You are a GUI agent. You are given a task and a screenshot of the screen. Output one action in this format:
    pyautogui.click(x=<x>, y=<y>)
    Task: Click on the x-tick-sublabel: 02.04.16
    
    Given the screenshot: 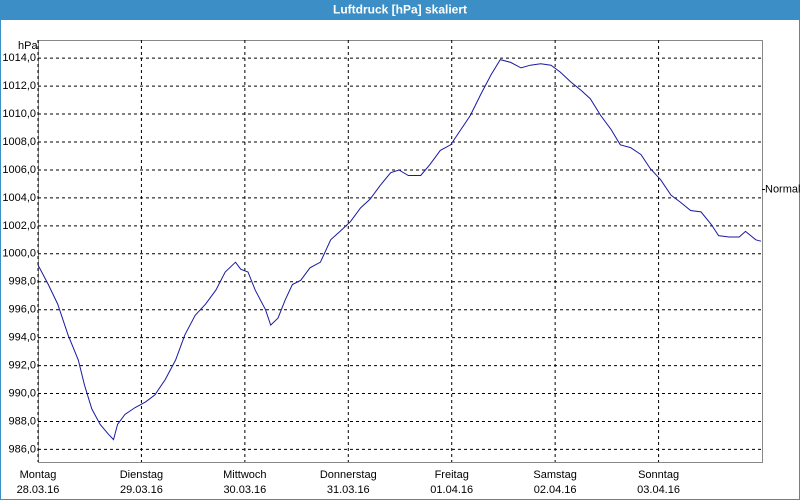 What is the action you would take?
    pyautogui.click(x=555, y=490)
    